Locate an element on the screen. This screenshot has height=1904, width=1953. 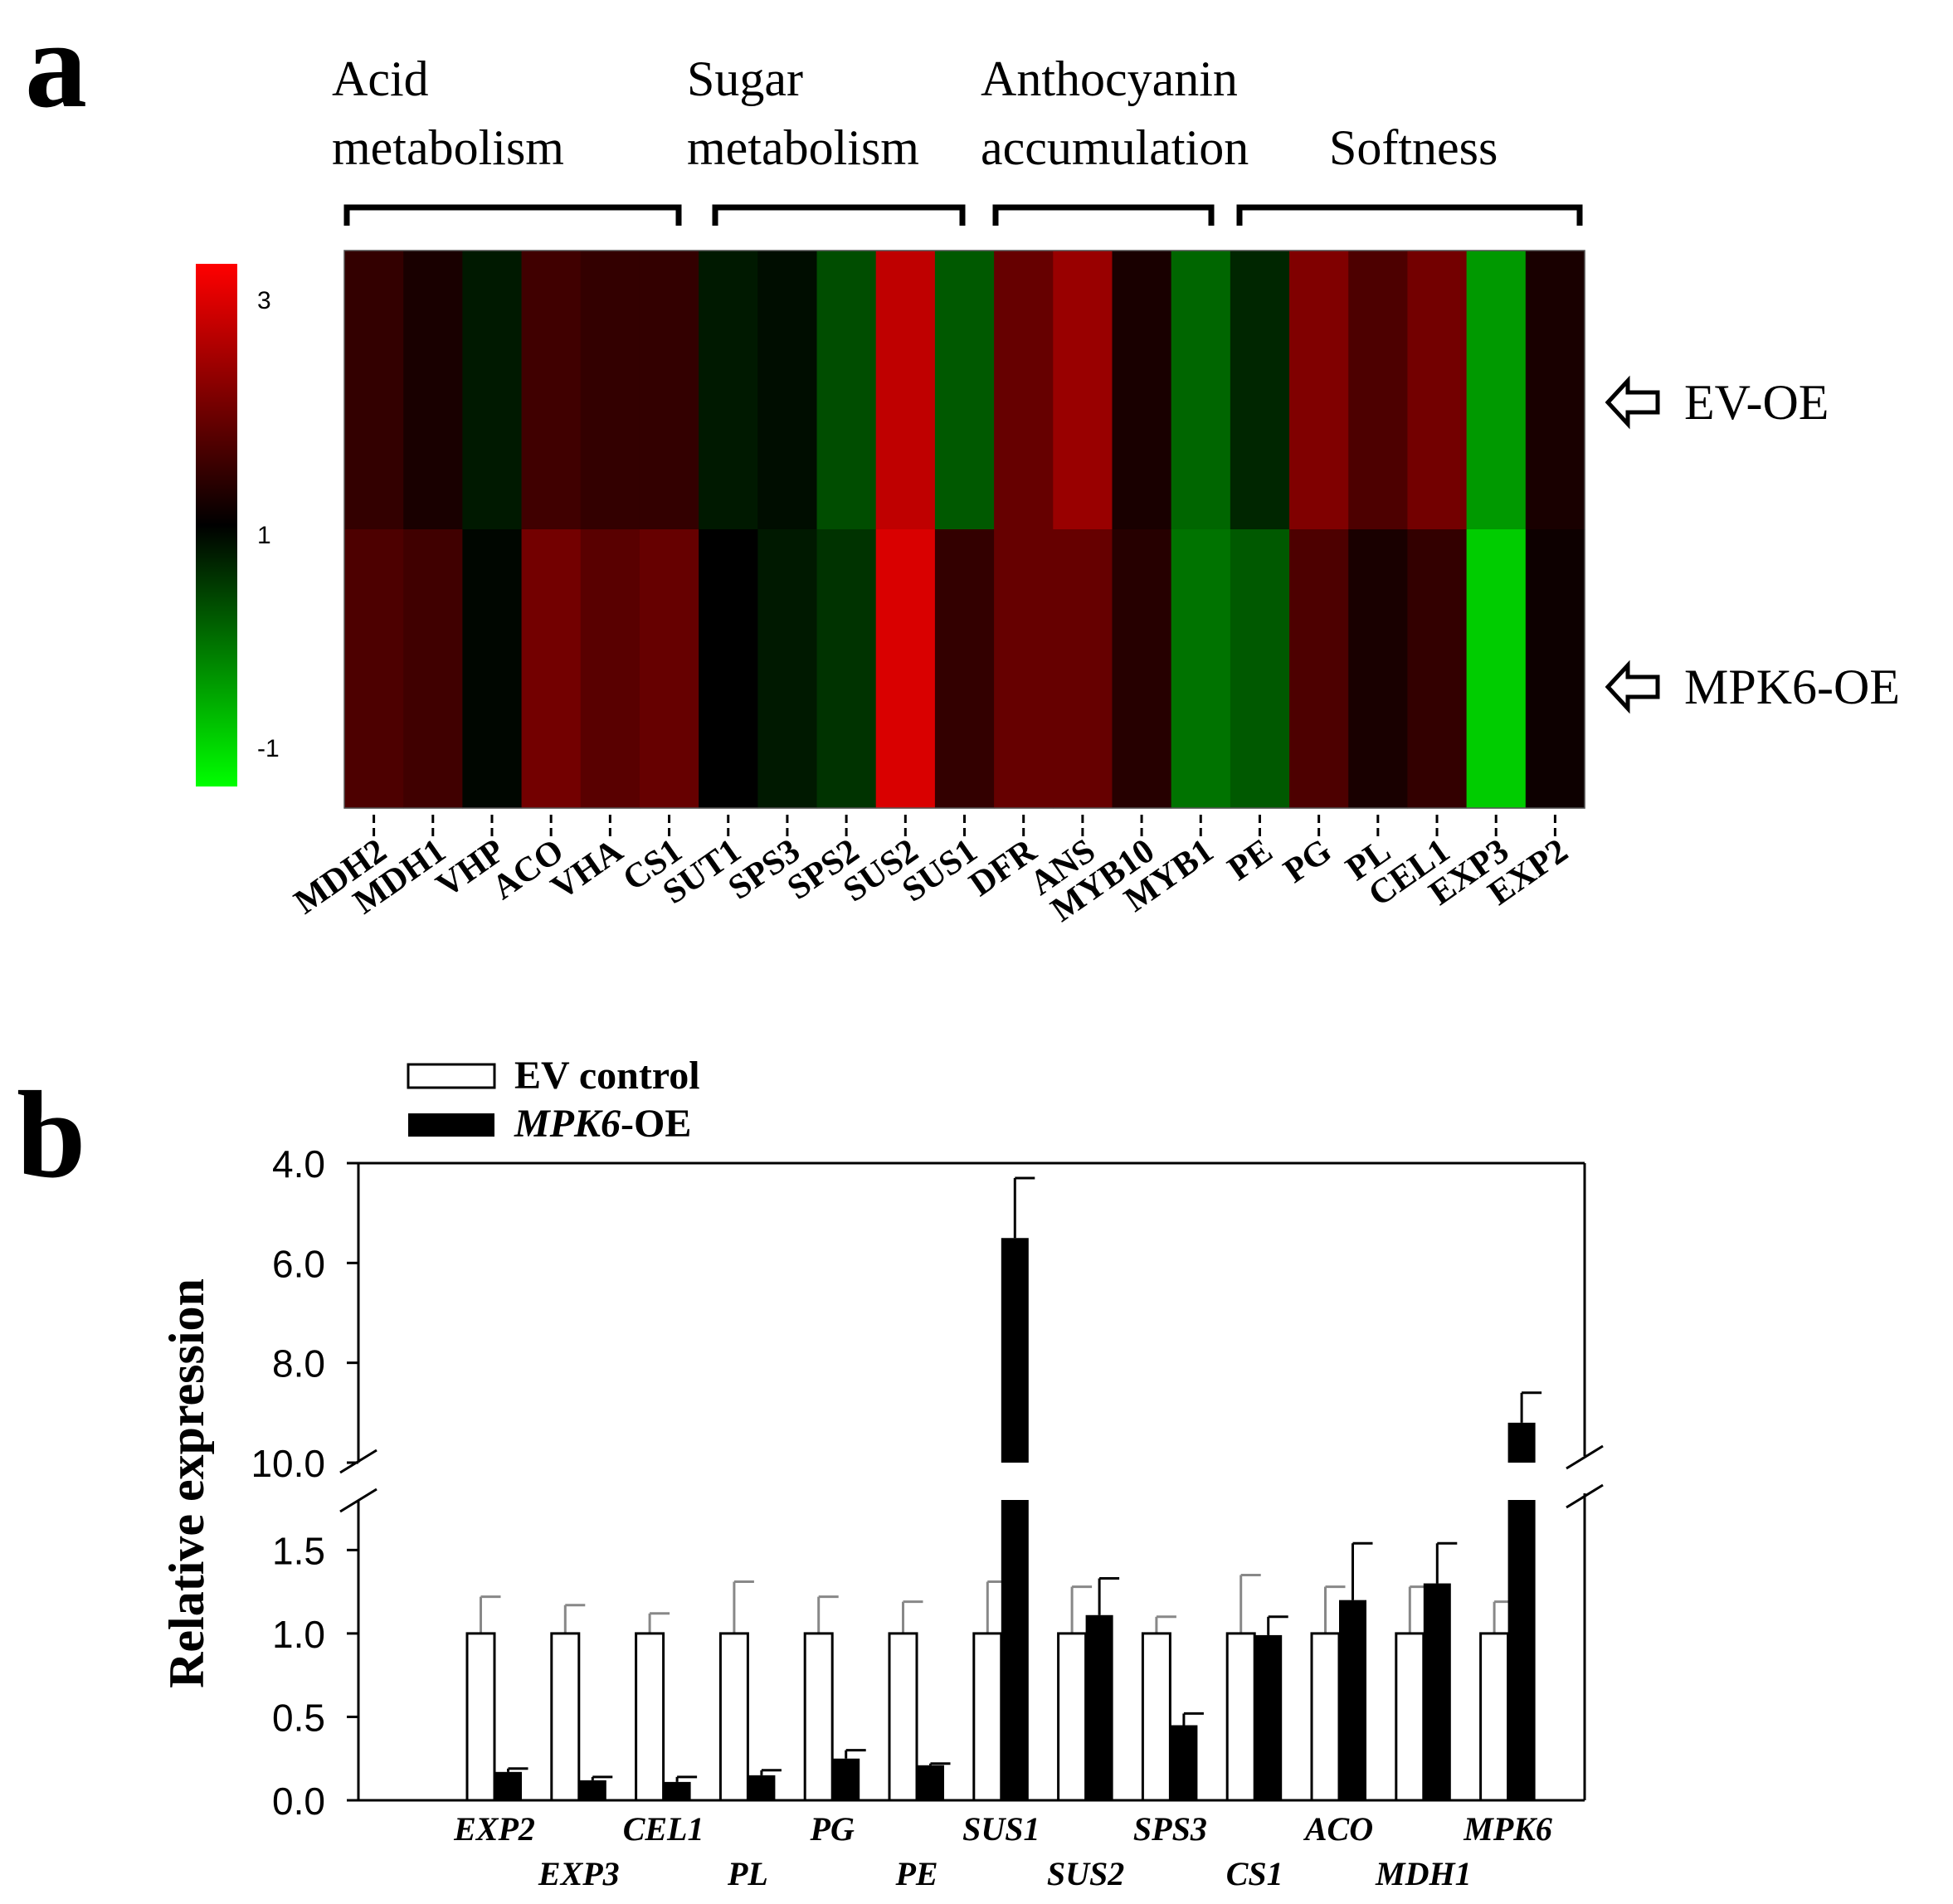
bar-mpk6-oe-cel1 is located at coordinates (677, 1790).